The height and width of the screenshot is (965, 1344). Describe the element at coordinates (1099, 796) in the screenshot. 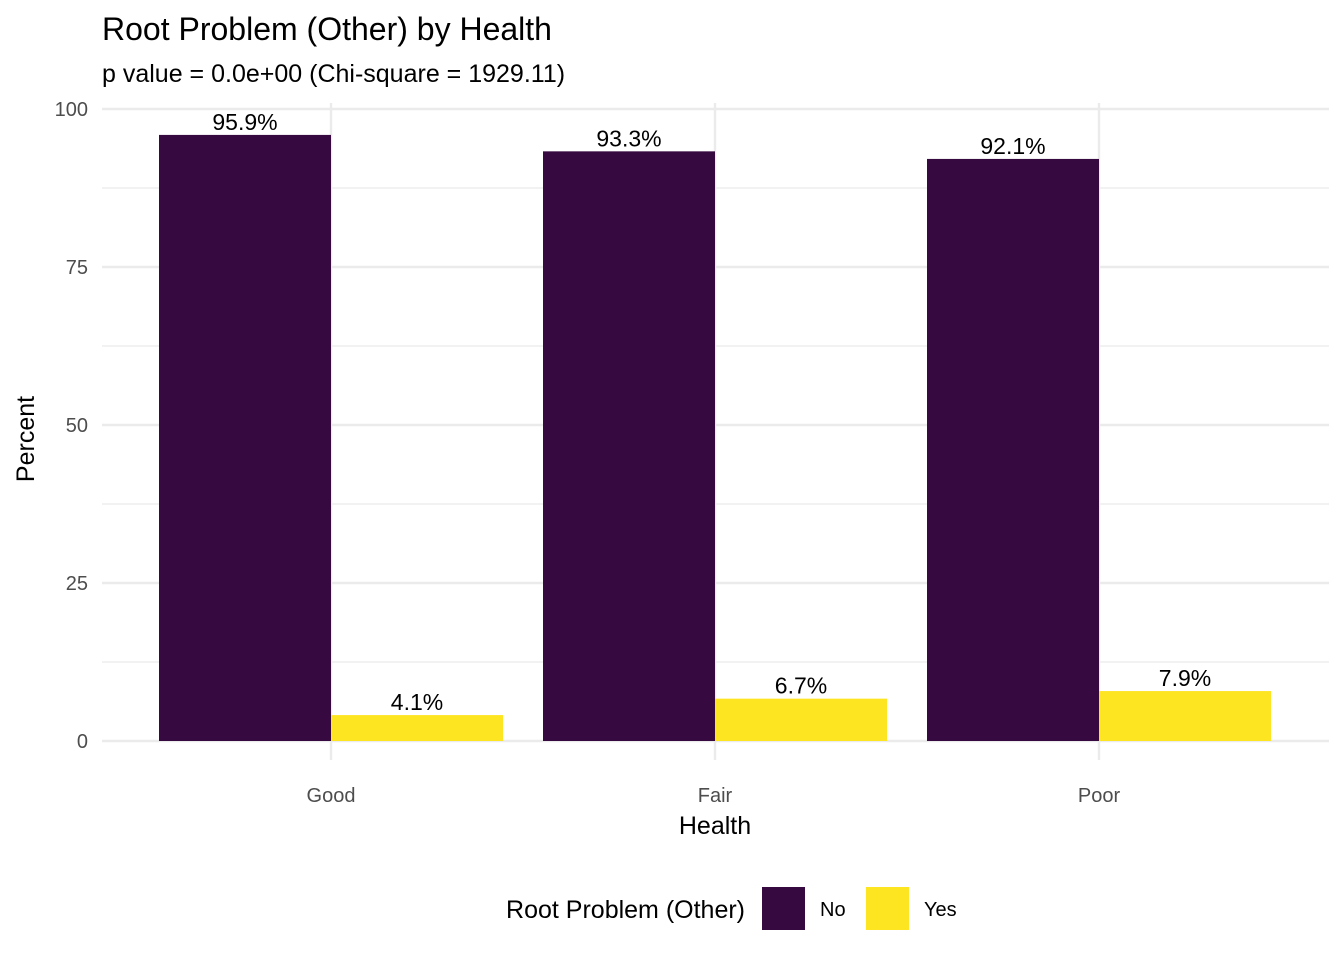

I see `x-tick-label: Poor` at that location.